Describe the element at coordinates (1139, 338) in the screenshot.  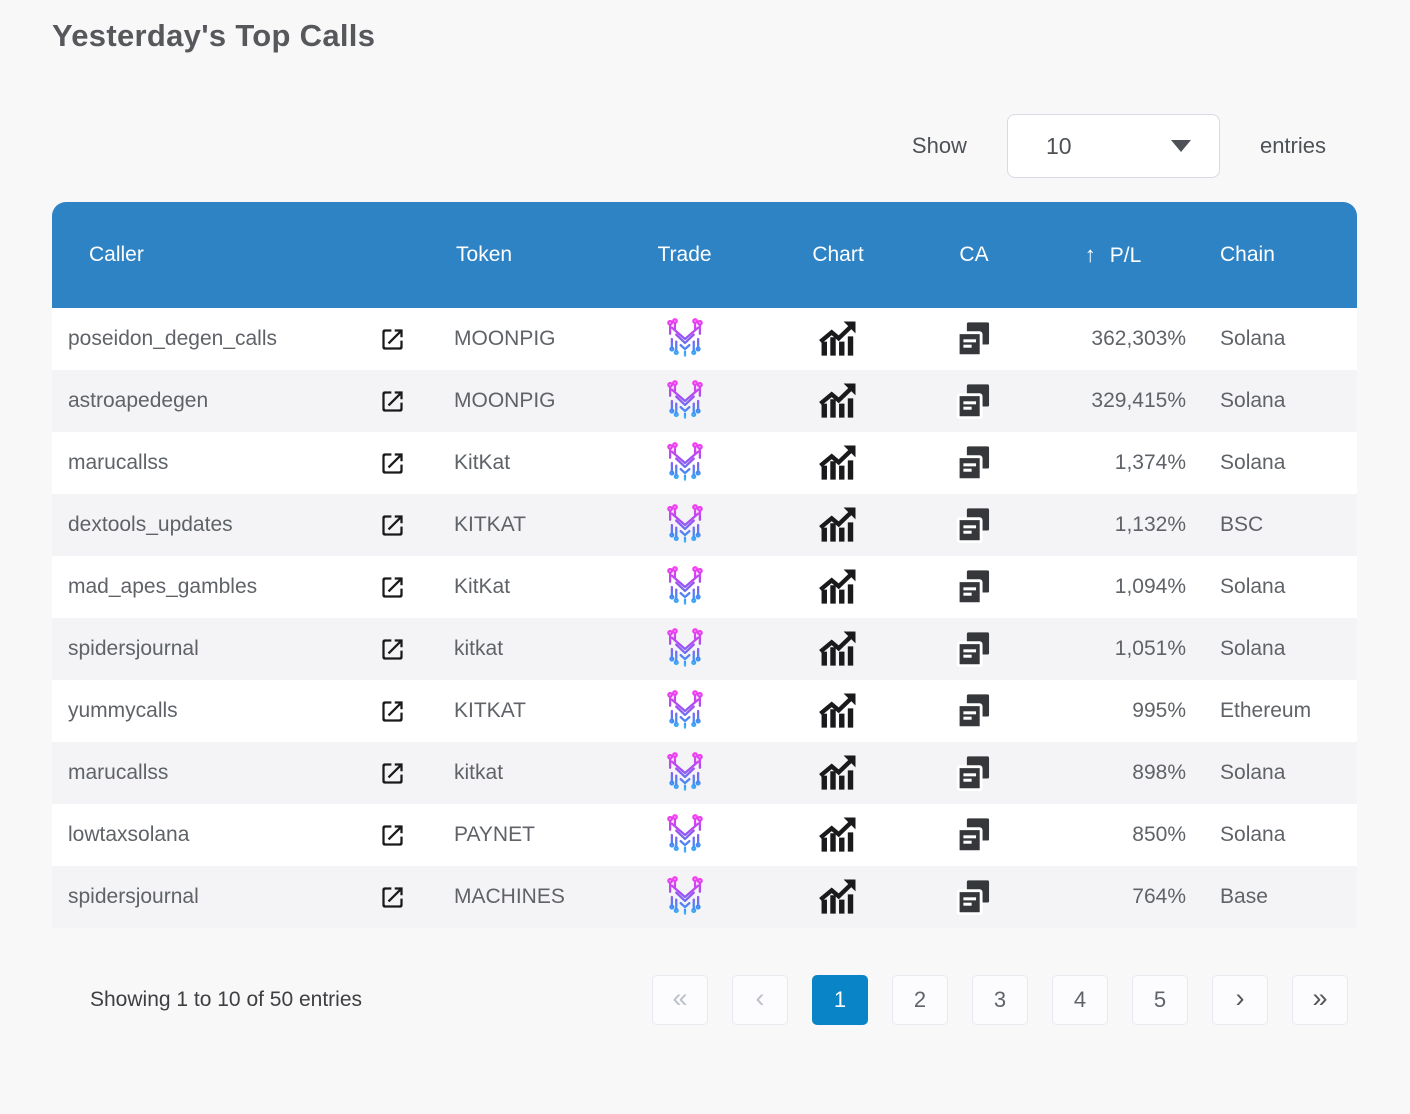
I see `pl-value: 362,303%` at that location.